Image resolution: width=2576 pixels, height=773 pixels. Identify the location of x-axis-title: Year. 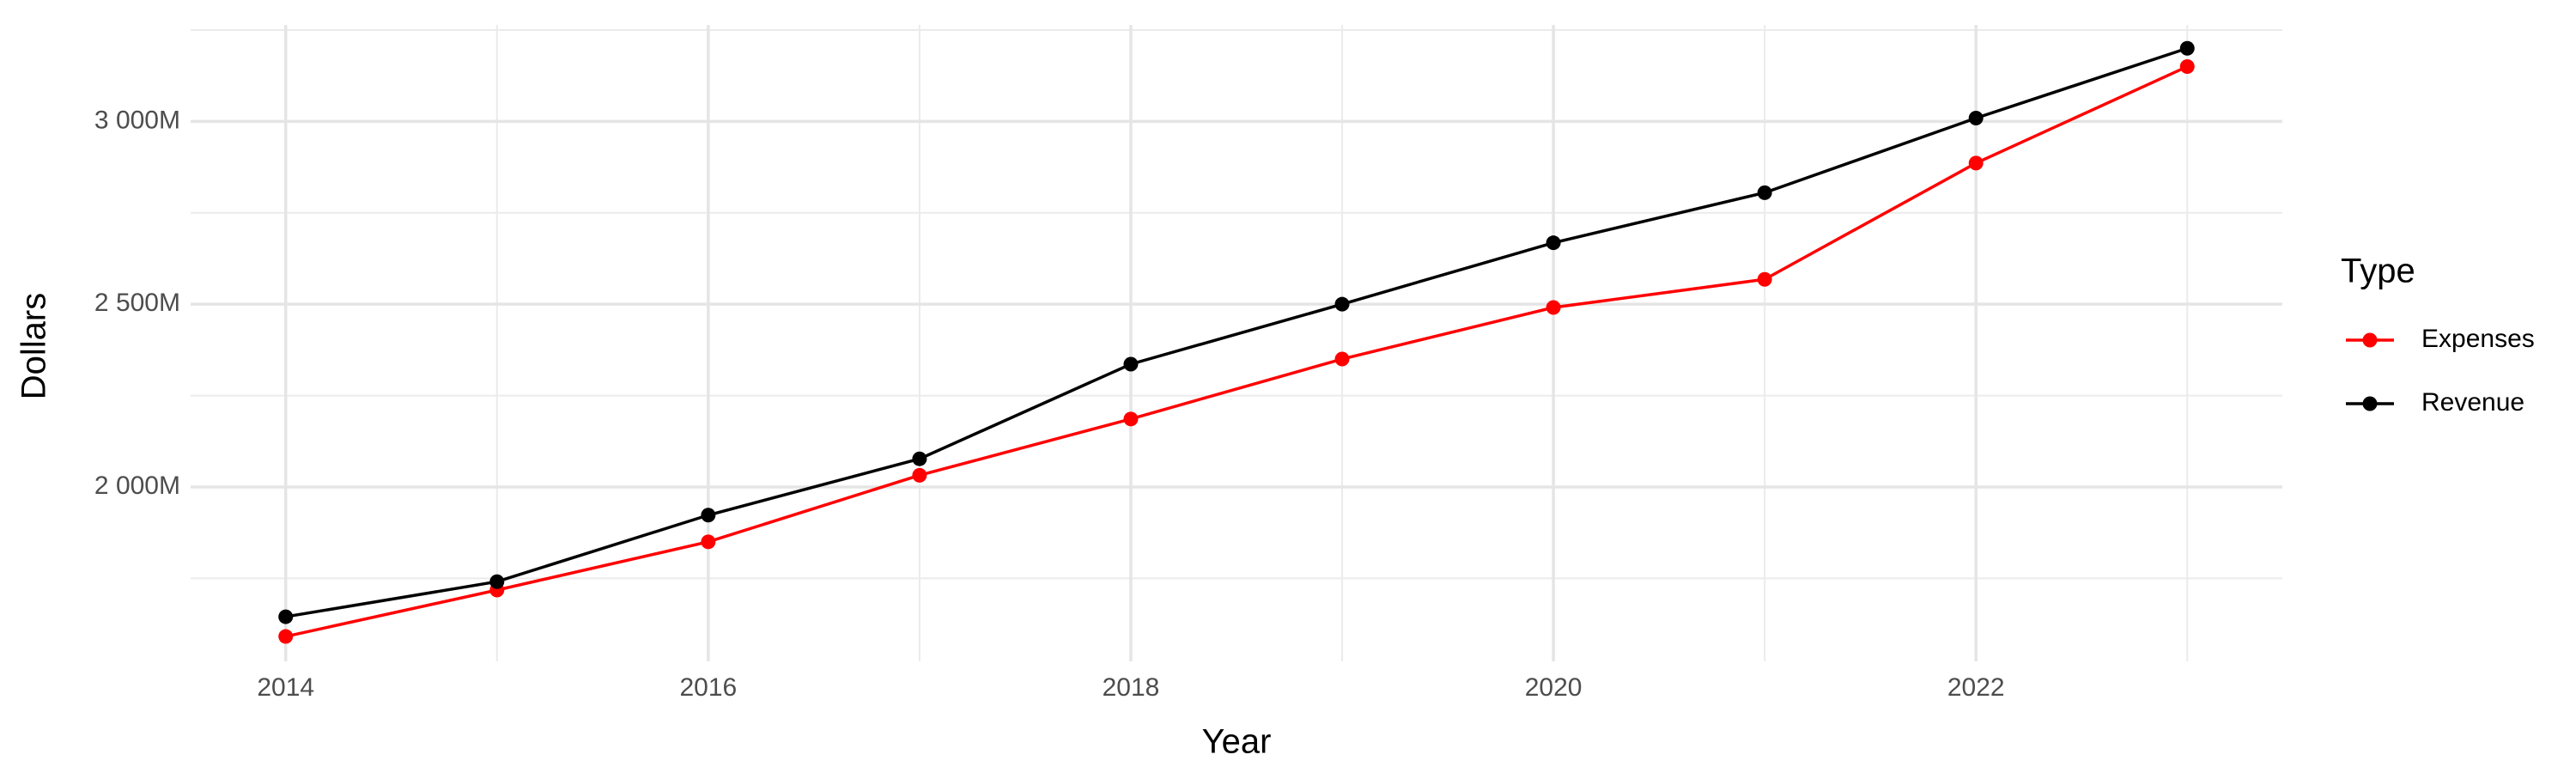
(1237, 742).